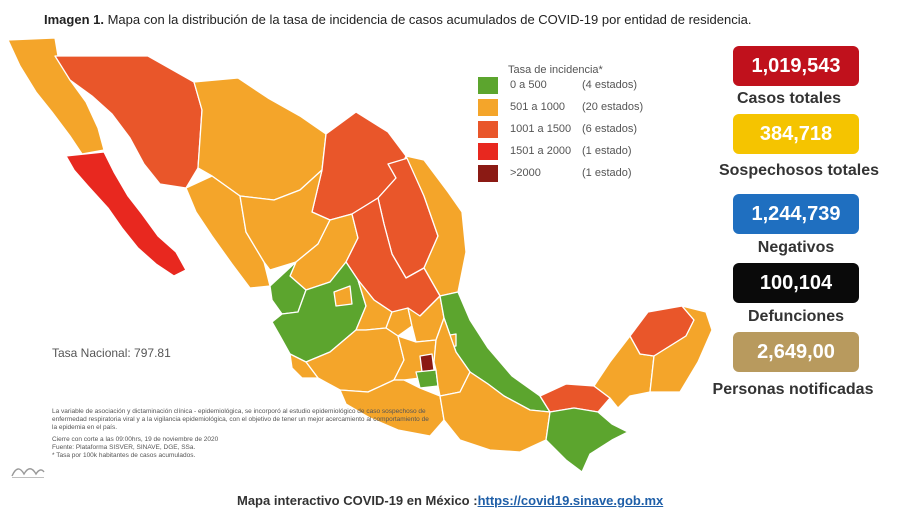 This screenshot has height=520, width=921. Describe the element at coordinates (541, 151) in the screenshot. I see `legend-range: 1501 a 2000` at that location.